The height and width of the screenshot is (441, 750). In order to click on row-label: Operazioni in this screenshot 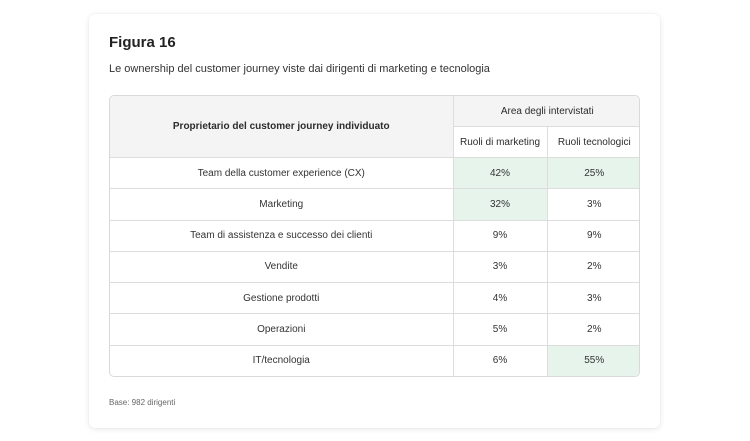, I will do `click(282, 329)`.